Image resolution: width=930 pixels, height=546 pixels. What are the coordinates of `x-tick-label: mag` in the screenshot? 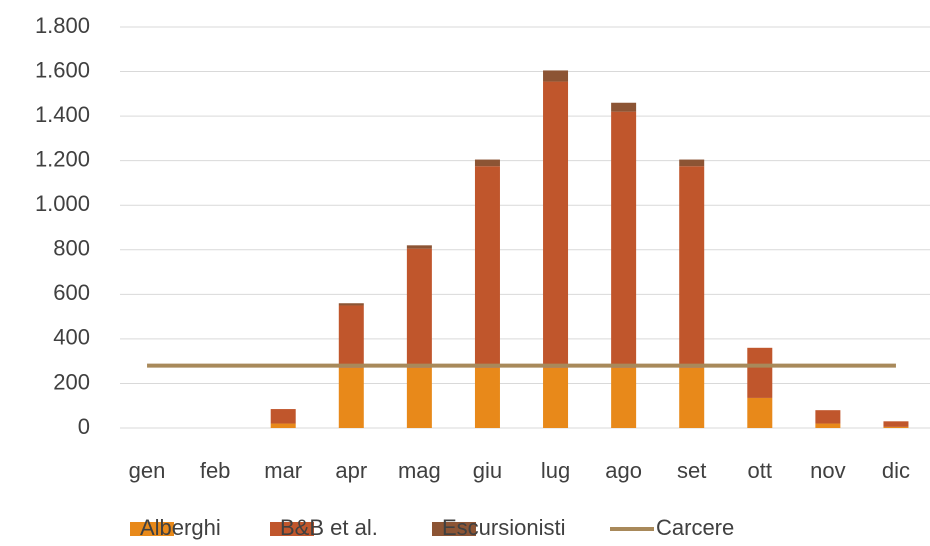 It's located at (419, 470).